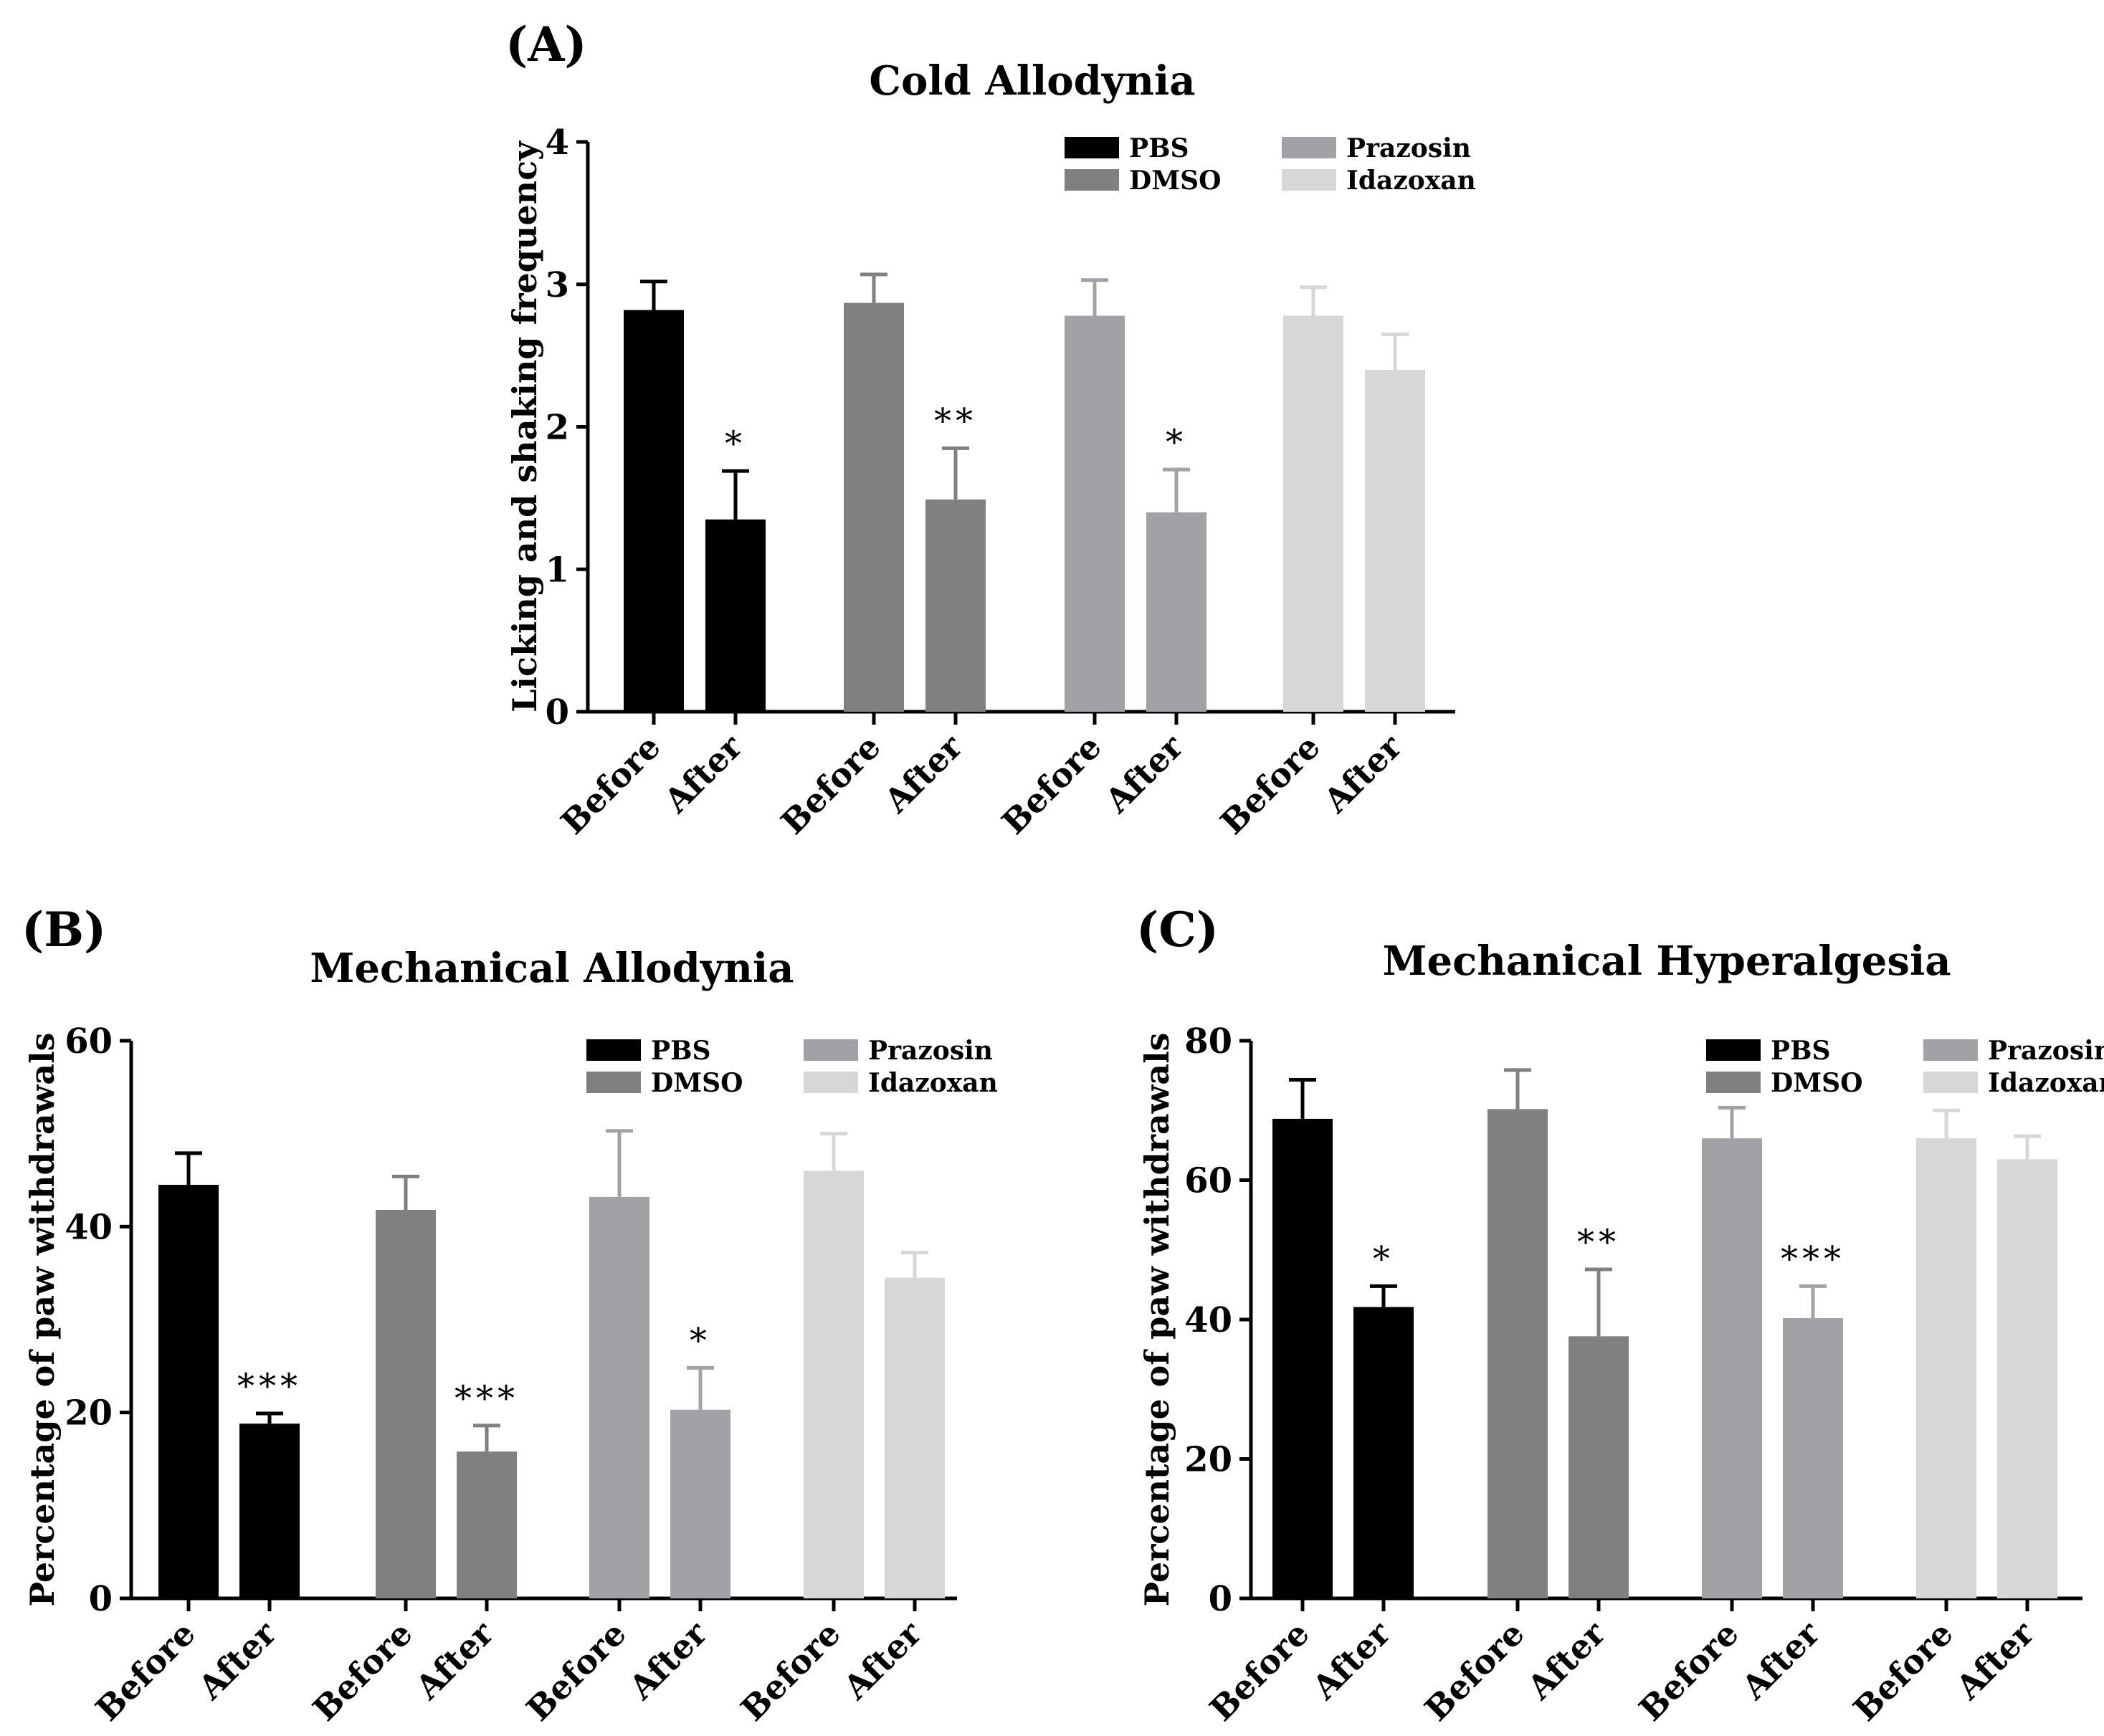 The image size is (2104, 1736). What do you see at coordinates (557, 570) in the screenshot?
I see `y-tick-label: 1` at bounding box center [557, 570].